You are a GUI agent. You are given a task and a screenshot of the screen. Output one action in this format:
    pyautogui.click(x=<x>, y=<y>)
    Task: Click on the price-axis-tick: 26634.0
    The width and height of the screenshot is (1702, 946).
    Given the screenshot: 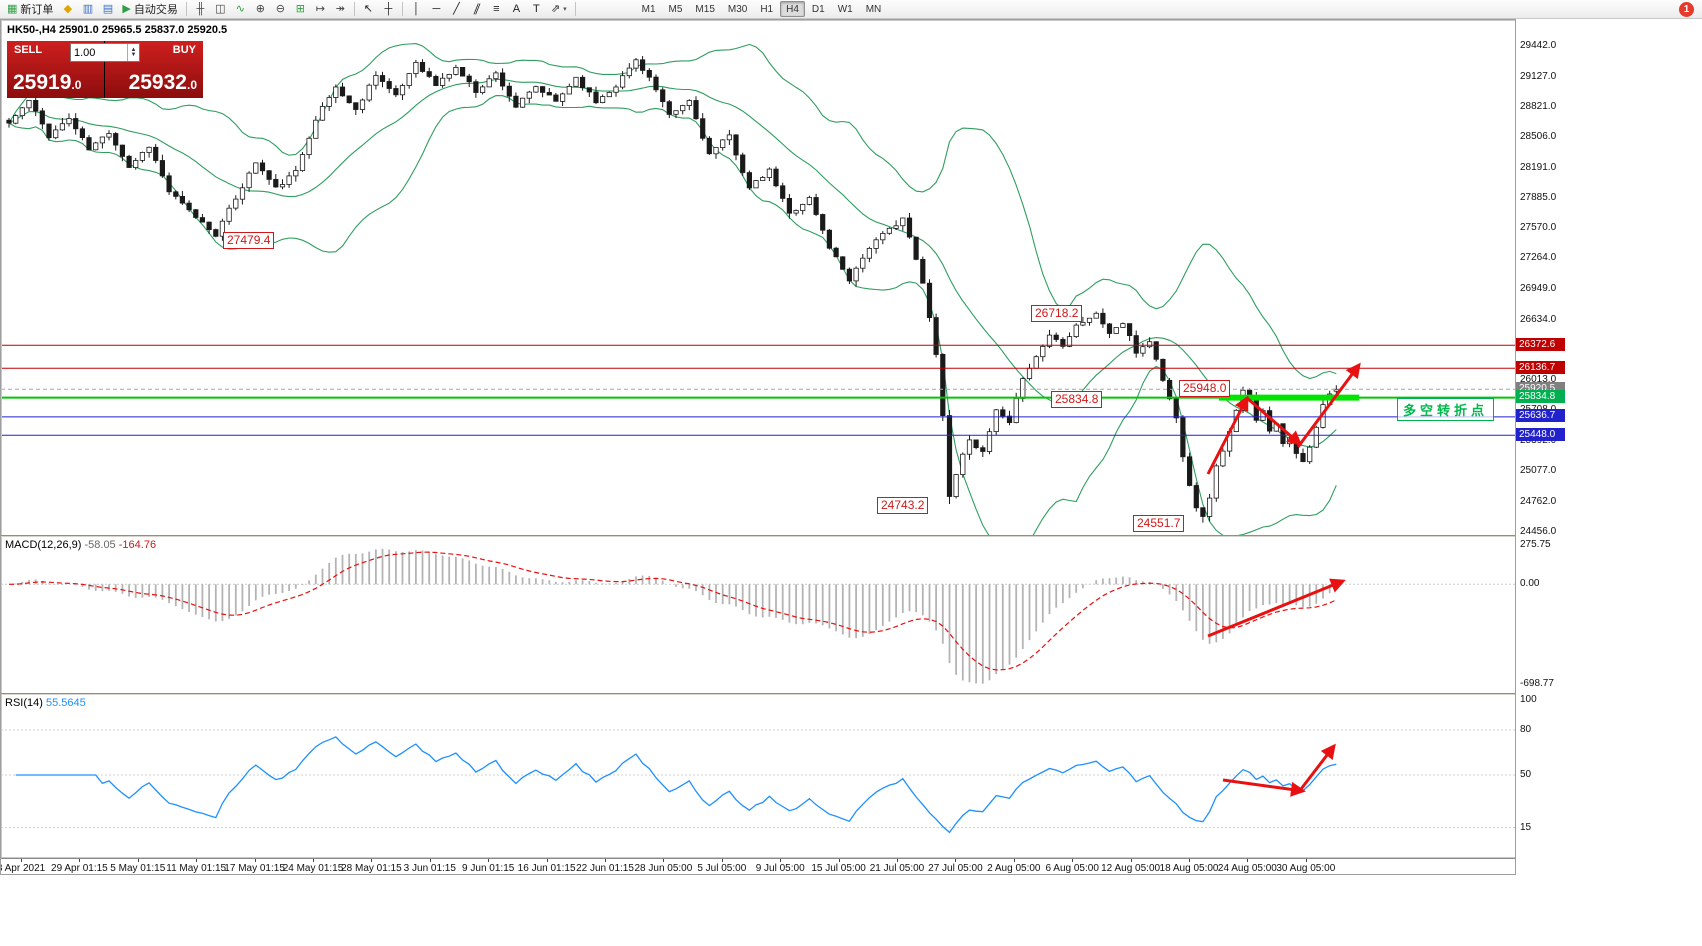 What is the action you would take?
    pyautogui.click(x=1538, y=319)
    